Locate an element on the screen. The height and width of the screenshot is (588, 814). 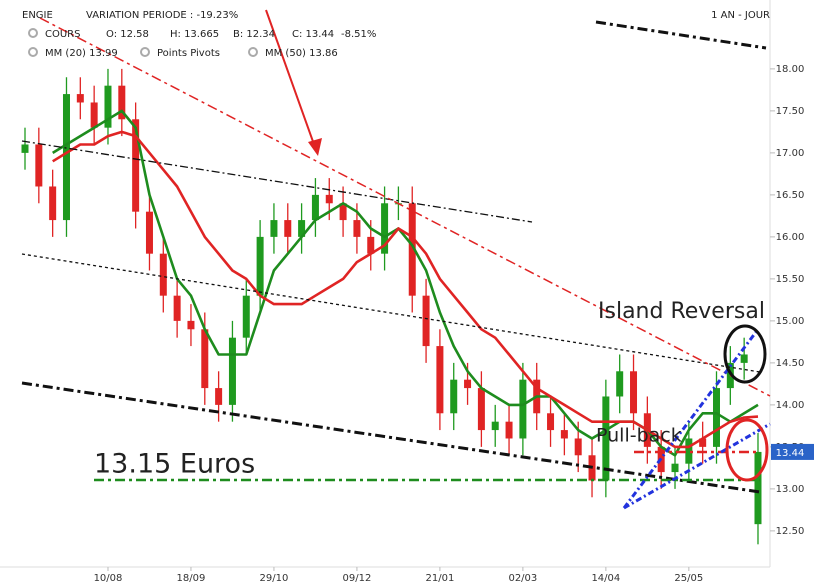
y-tick-label: 15.00 is located at coordinates (790, 321).